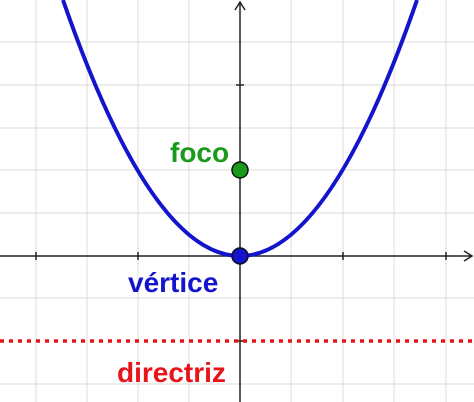 The width and height of the screenshot is (474, 402). I want to click on vertex-label: vértice, so click(173, 282).